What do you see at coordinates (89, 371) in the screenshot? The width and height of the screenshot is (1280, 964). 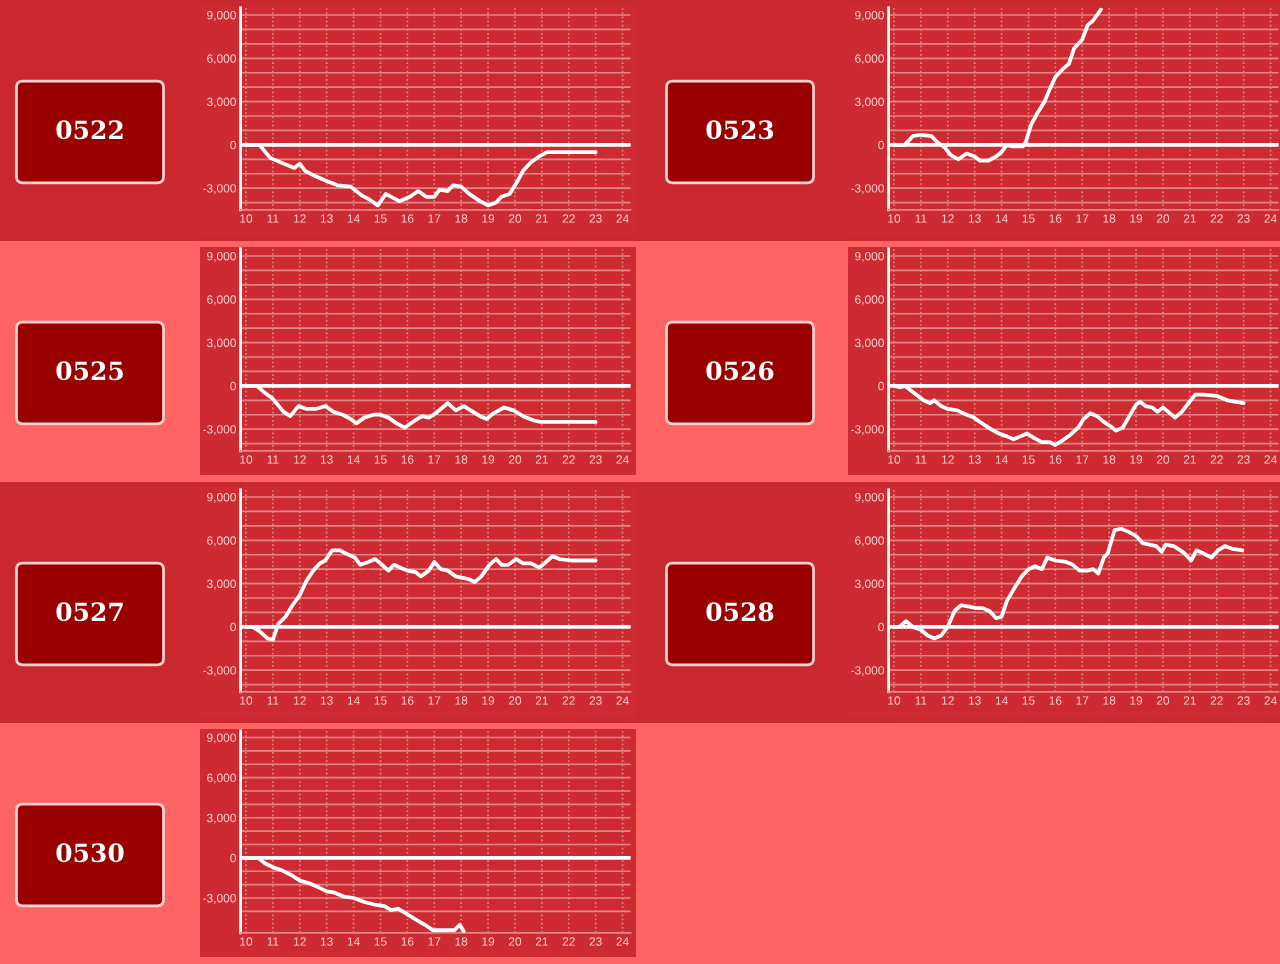 I see `text: 0525` at bounding box center [89, 371].